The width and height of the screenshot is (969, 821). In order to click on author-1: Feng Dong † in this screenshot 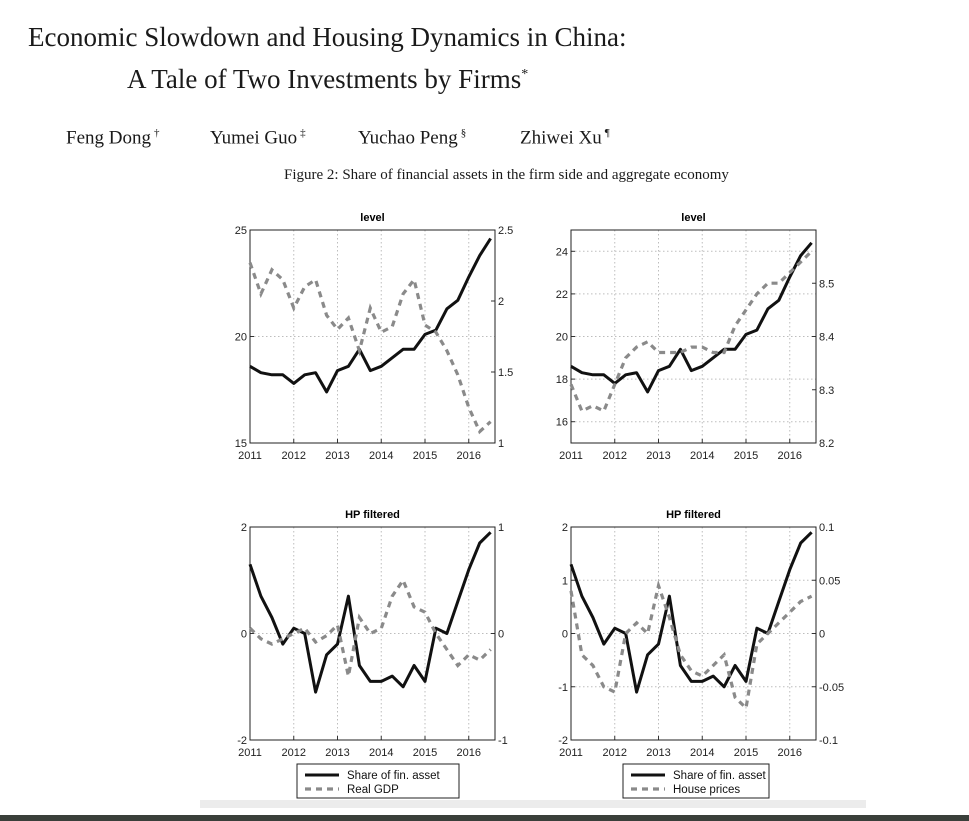, I will do `click(112, 138)`.